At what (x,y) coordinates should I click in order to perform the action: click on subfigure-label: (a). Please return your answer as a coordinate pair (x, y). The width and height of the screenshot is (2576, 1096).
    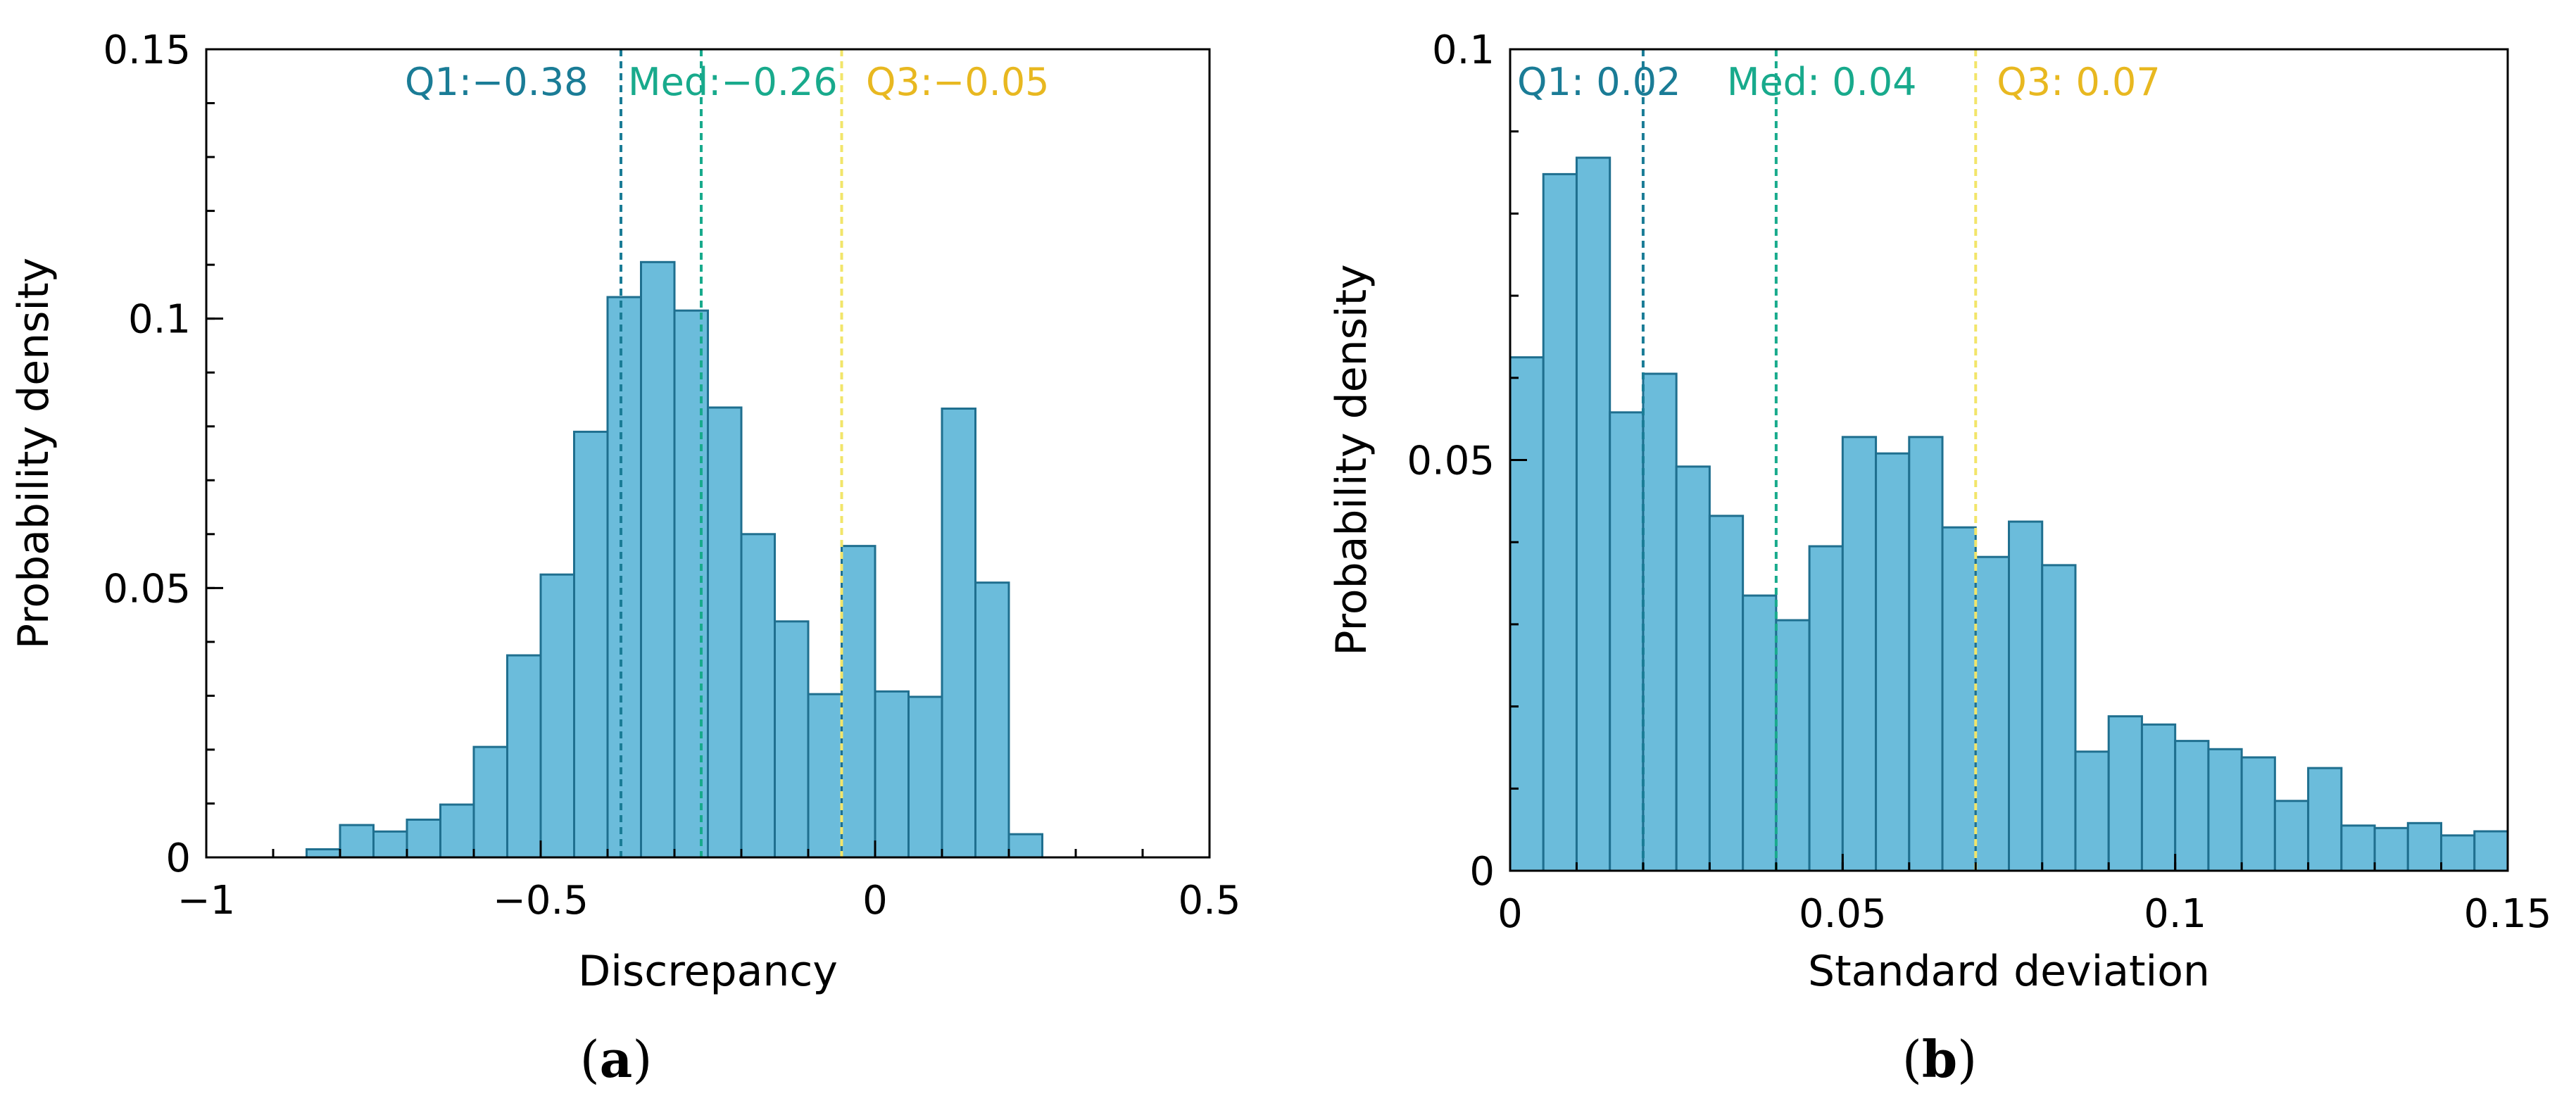
    Looking at the image, I should click on (616, 1059).